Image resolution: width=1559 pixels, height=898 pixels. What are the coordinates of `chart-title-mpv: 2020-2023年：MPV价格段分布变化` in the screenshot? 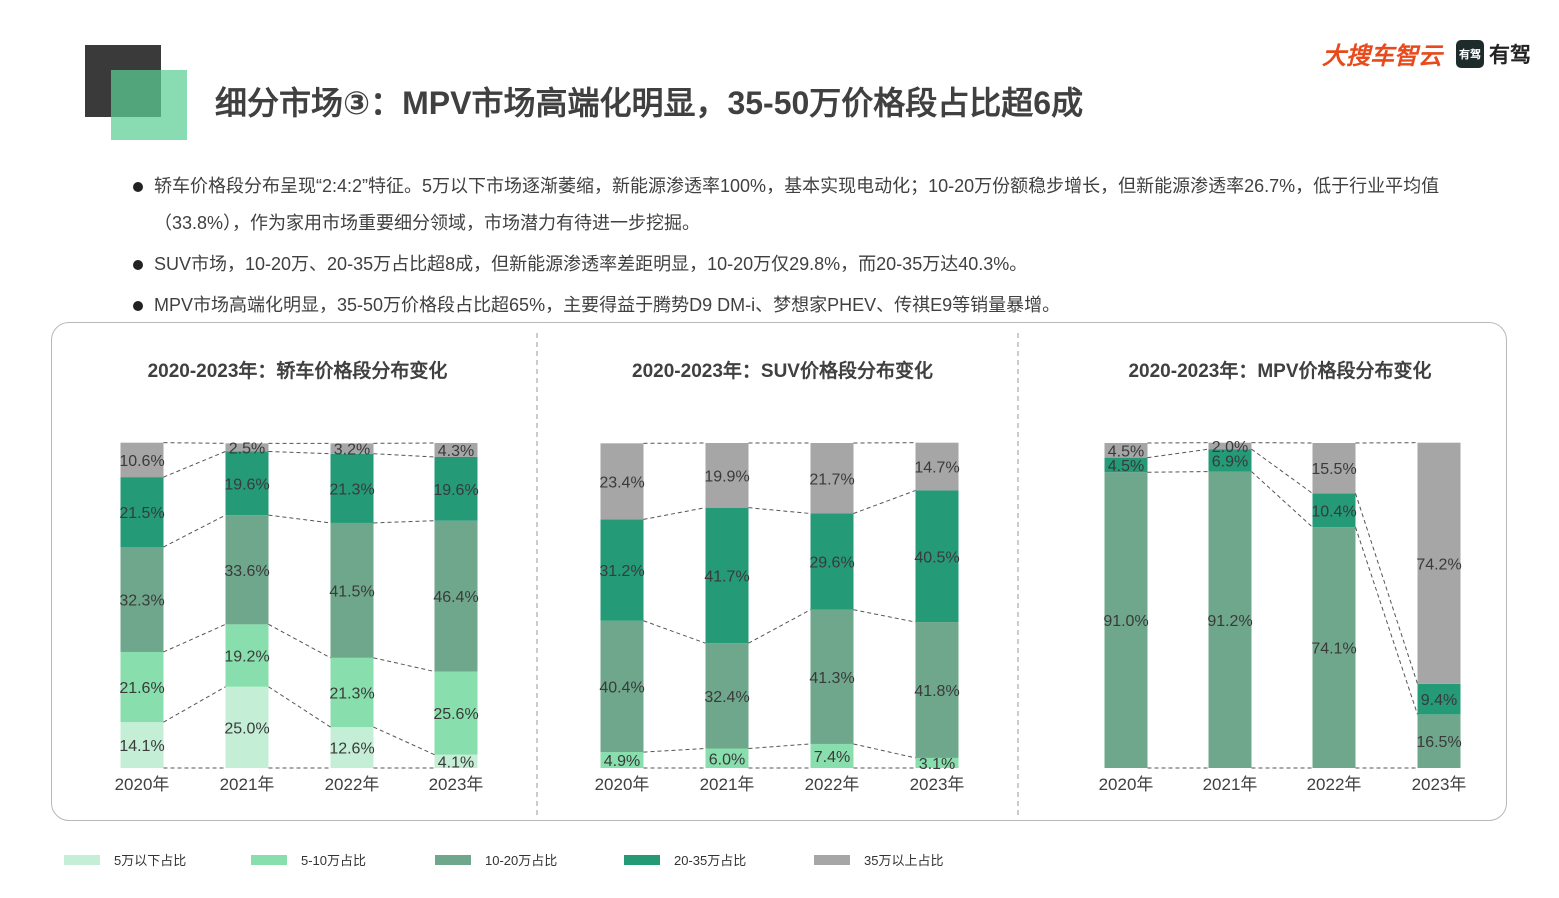 It's located at (1280, 371).